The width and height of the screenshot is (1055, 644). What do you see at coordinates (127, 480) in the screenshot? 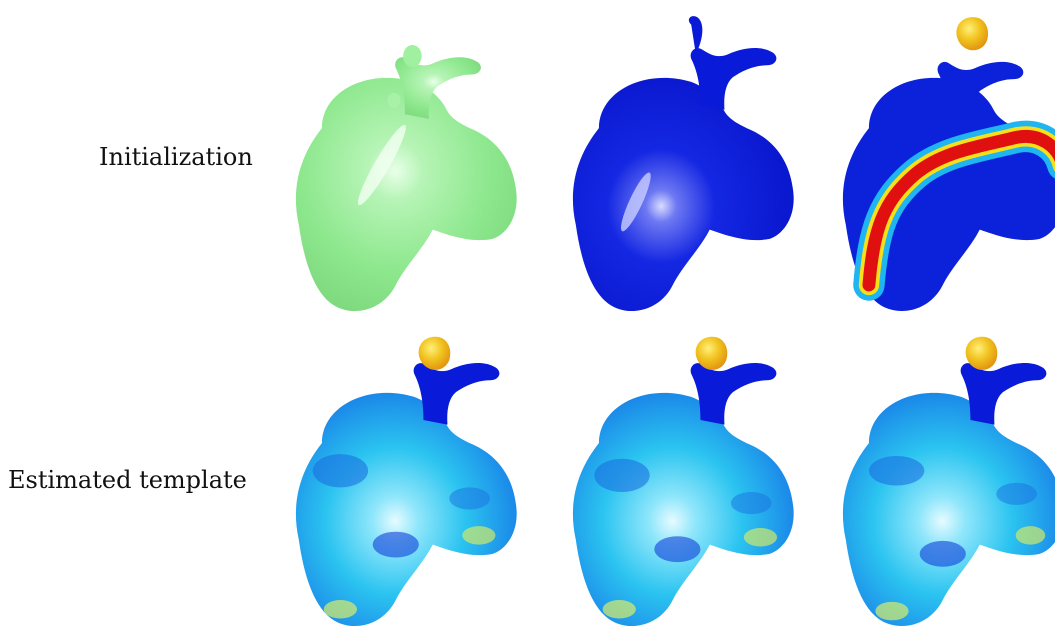
I see `row-label-estimated-template: Estimated template` at bounding box center [127, 480].